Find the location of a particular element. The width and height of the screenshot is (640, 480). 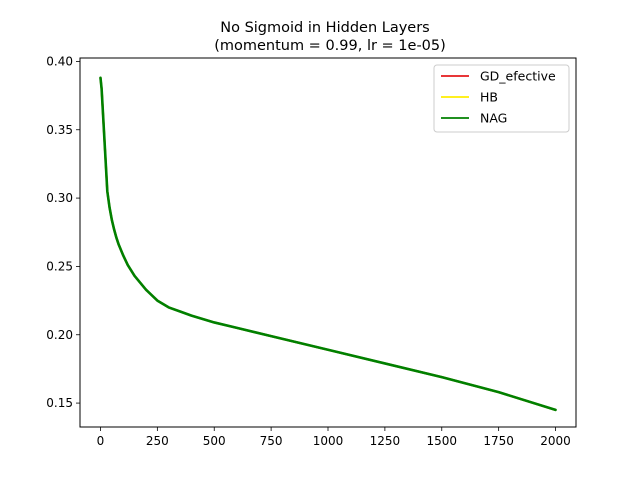

x-tick-label: 1250 is located at coordinates (385, 441).